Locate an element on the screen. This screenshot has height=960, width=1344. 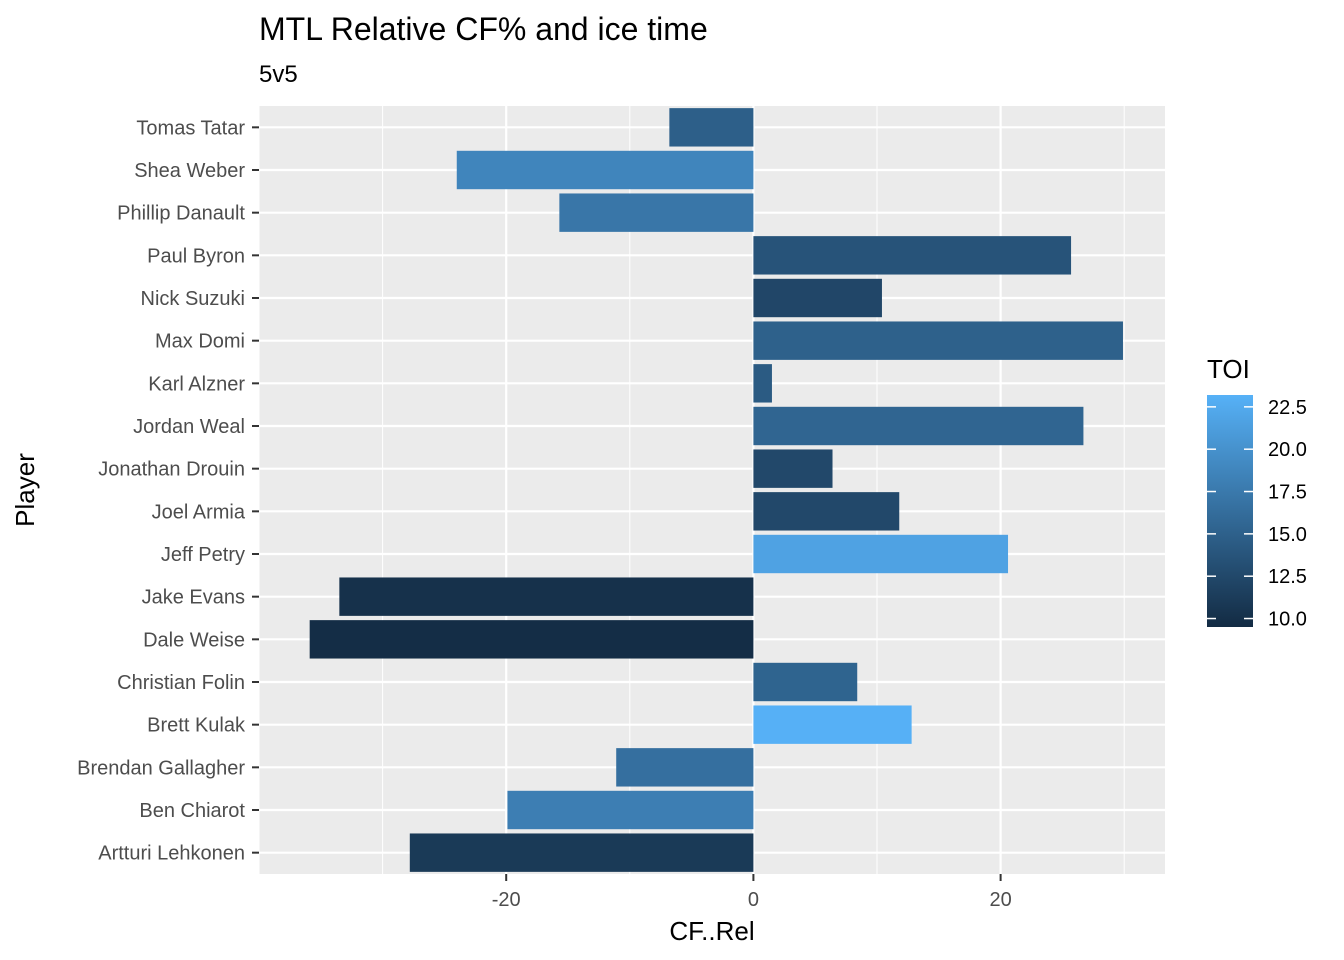
bar-karl-alzner is located at coordinates (762, 383).